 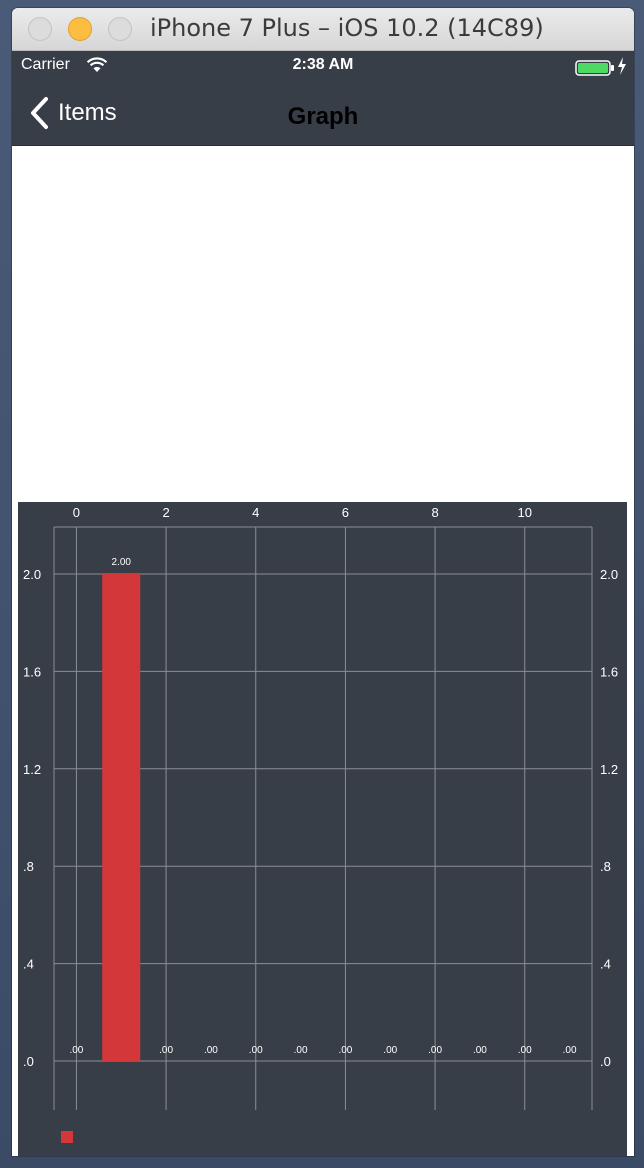 I want to click on x-tick-label: 10, so click(x=525, y=512).